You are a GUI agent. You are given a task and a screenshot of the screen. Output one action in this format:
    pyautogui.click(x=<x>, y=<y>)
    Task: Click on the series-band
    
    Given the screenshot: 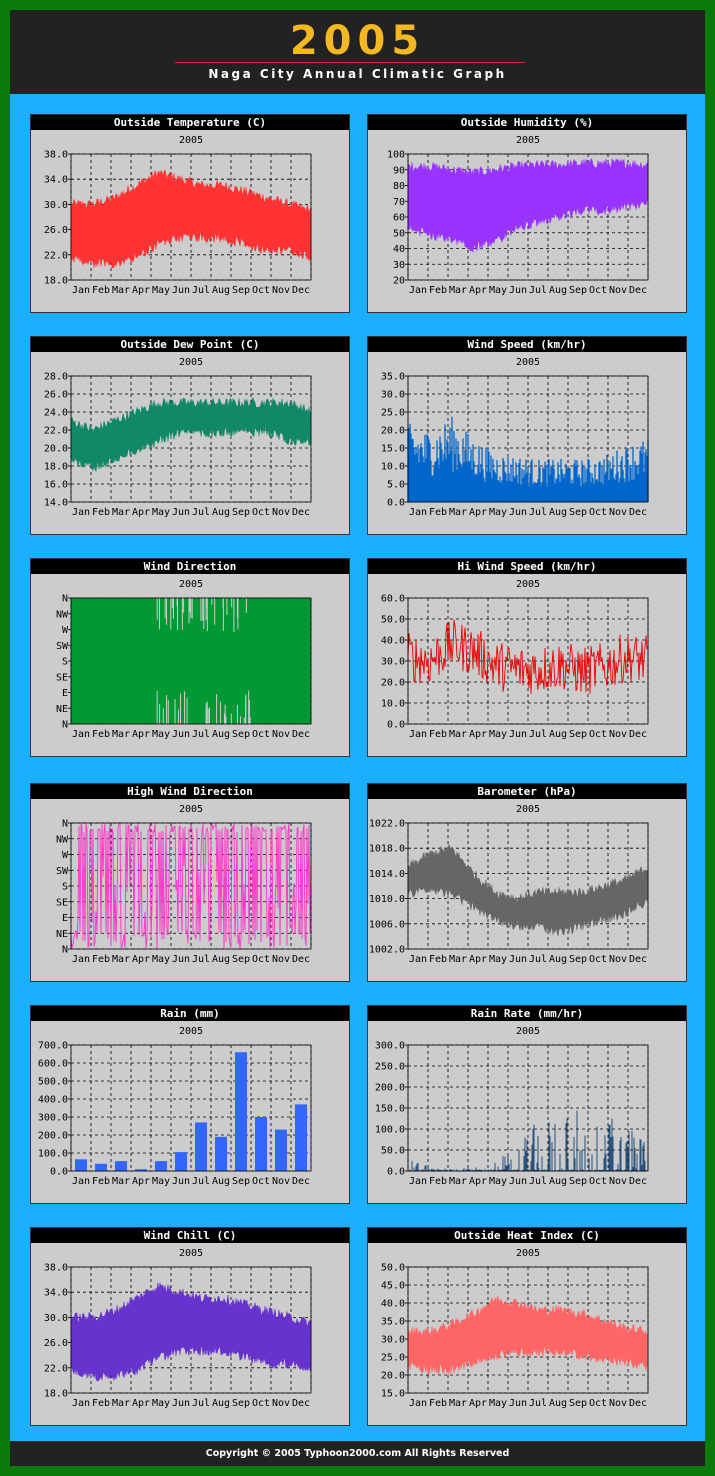 What is the action you would take?
    pyautogui.click(x=191, y=218)
    